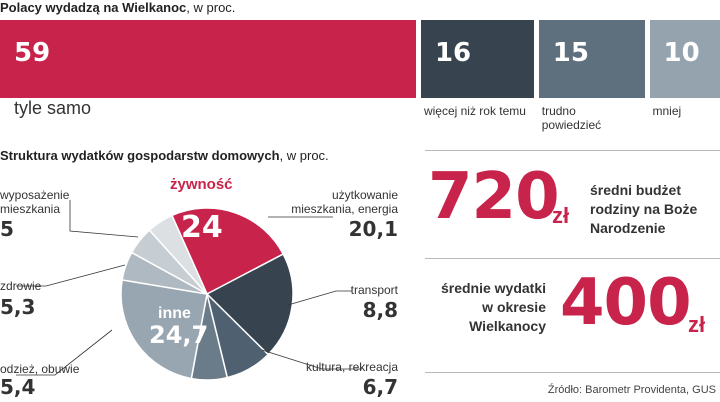 The width and height of the screenshot is (720, 402). Describe the element at coordinates (174, 313) in the screenshot. I see `pie-category-label: inne` at that location.